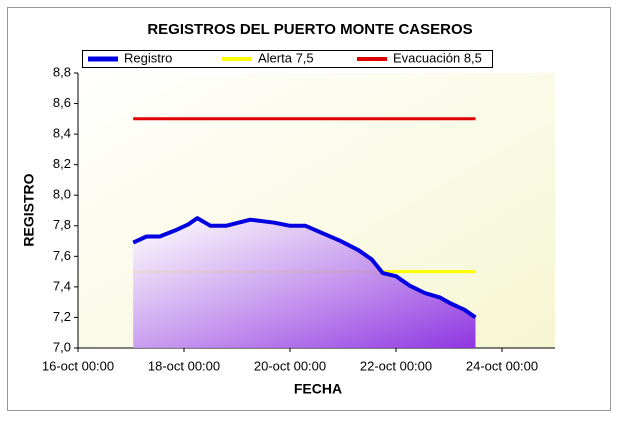 The width and height of the screenshot is (618, 423). I want to click on legend, so click(287, 59).